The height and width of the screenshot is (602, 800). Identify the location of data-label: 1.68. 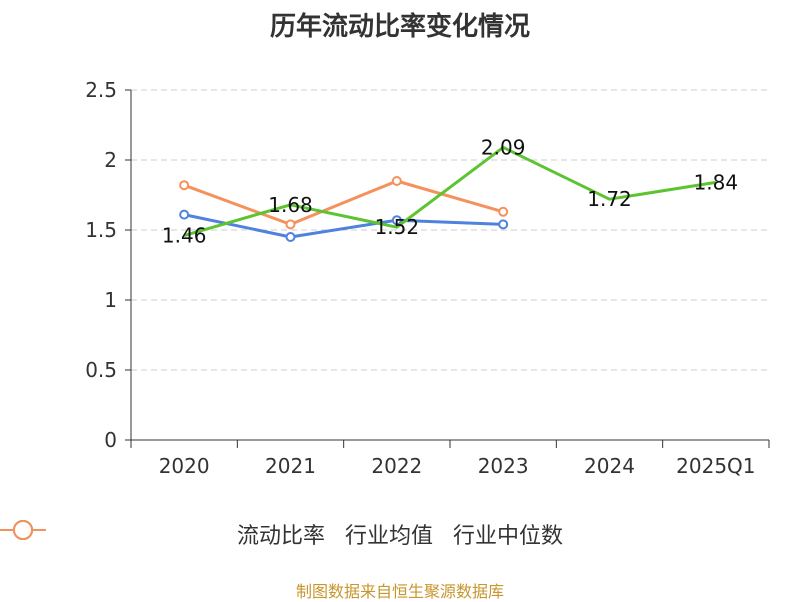
(290, 205).